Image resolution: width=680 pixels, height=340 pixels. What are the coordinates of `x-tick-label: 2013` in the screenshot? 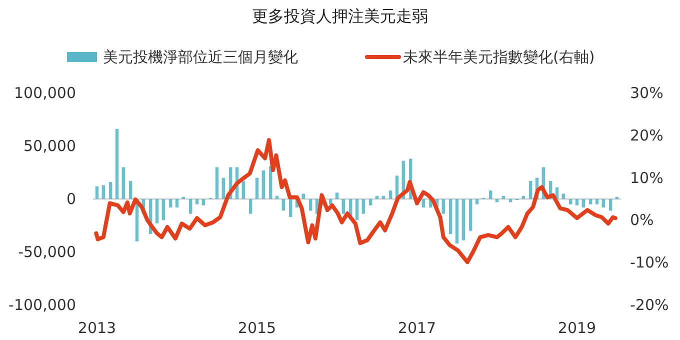 It's located at (97, 328).